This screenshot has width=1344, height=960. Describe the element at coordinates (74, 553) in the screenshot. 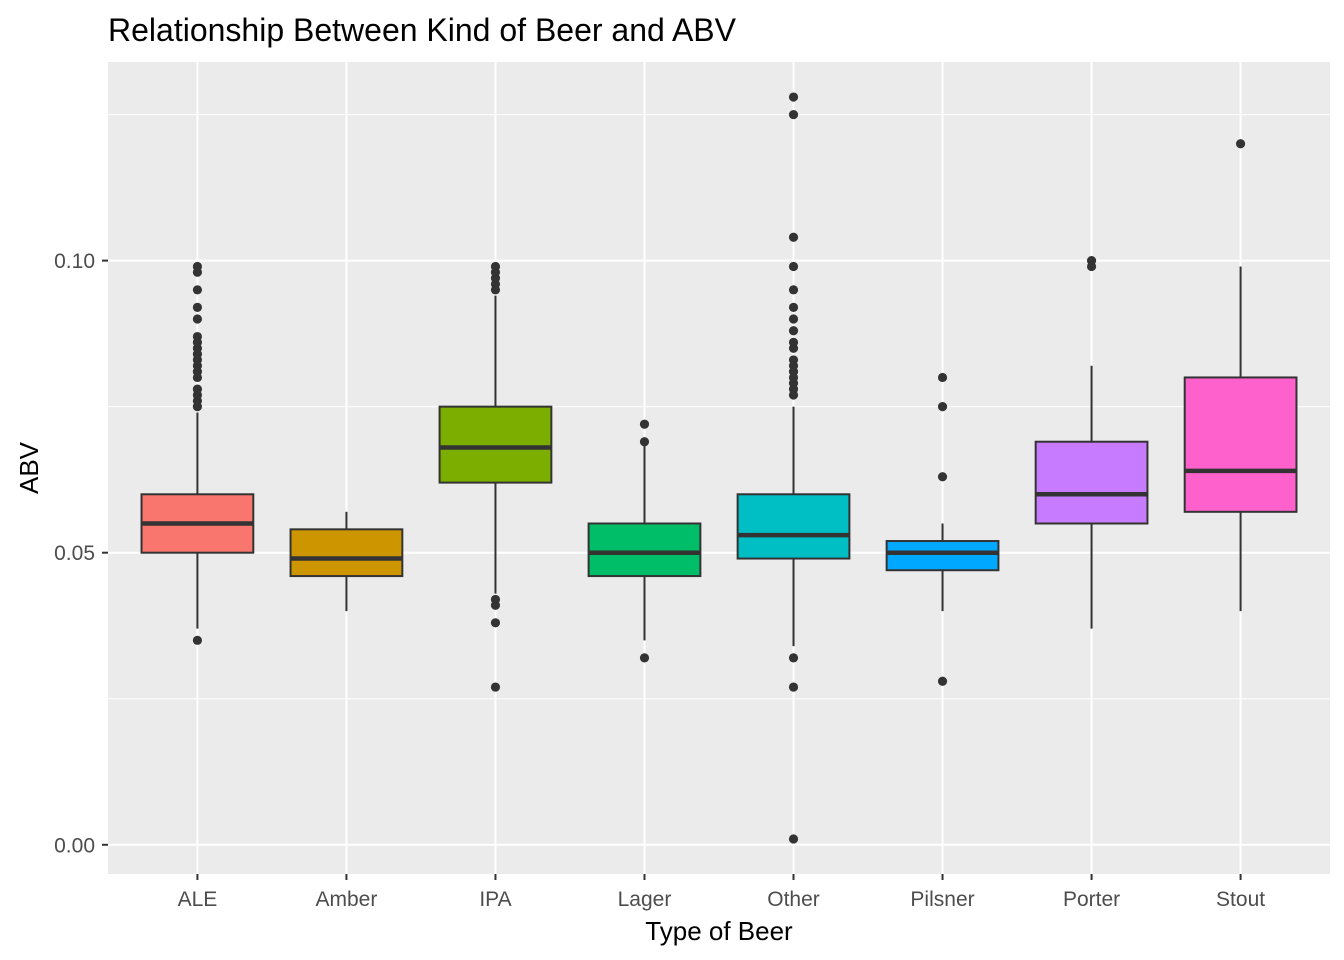

I see `y-tick-label: 0.05` at that location.